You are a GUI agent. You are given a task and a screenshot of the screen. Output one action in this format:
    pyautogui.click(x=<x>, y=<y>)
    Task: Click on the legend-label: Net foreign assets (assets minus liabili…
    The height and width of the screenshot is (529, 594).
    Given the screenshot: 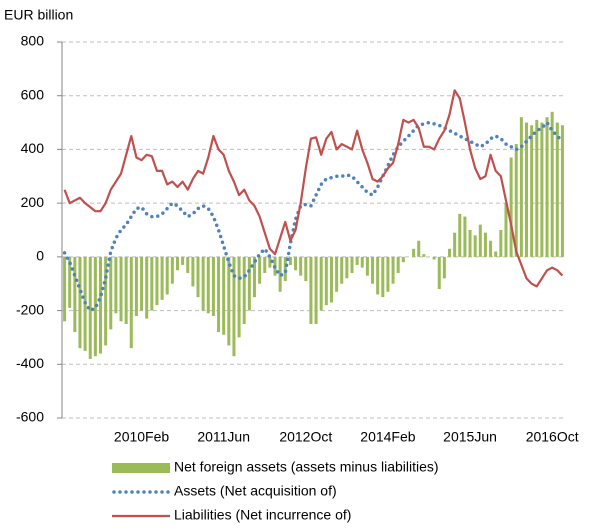 What is the action you would take?
    pyautogui.click(x=306, y=467)
    